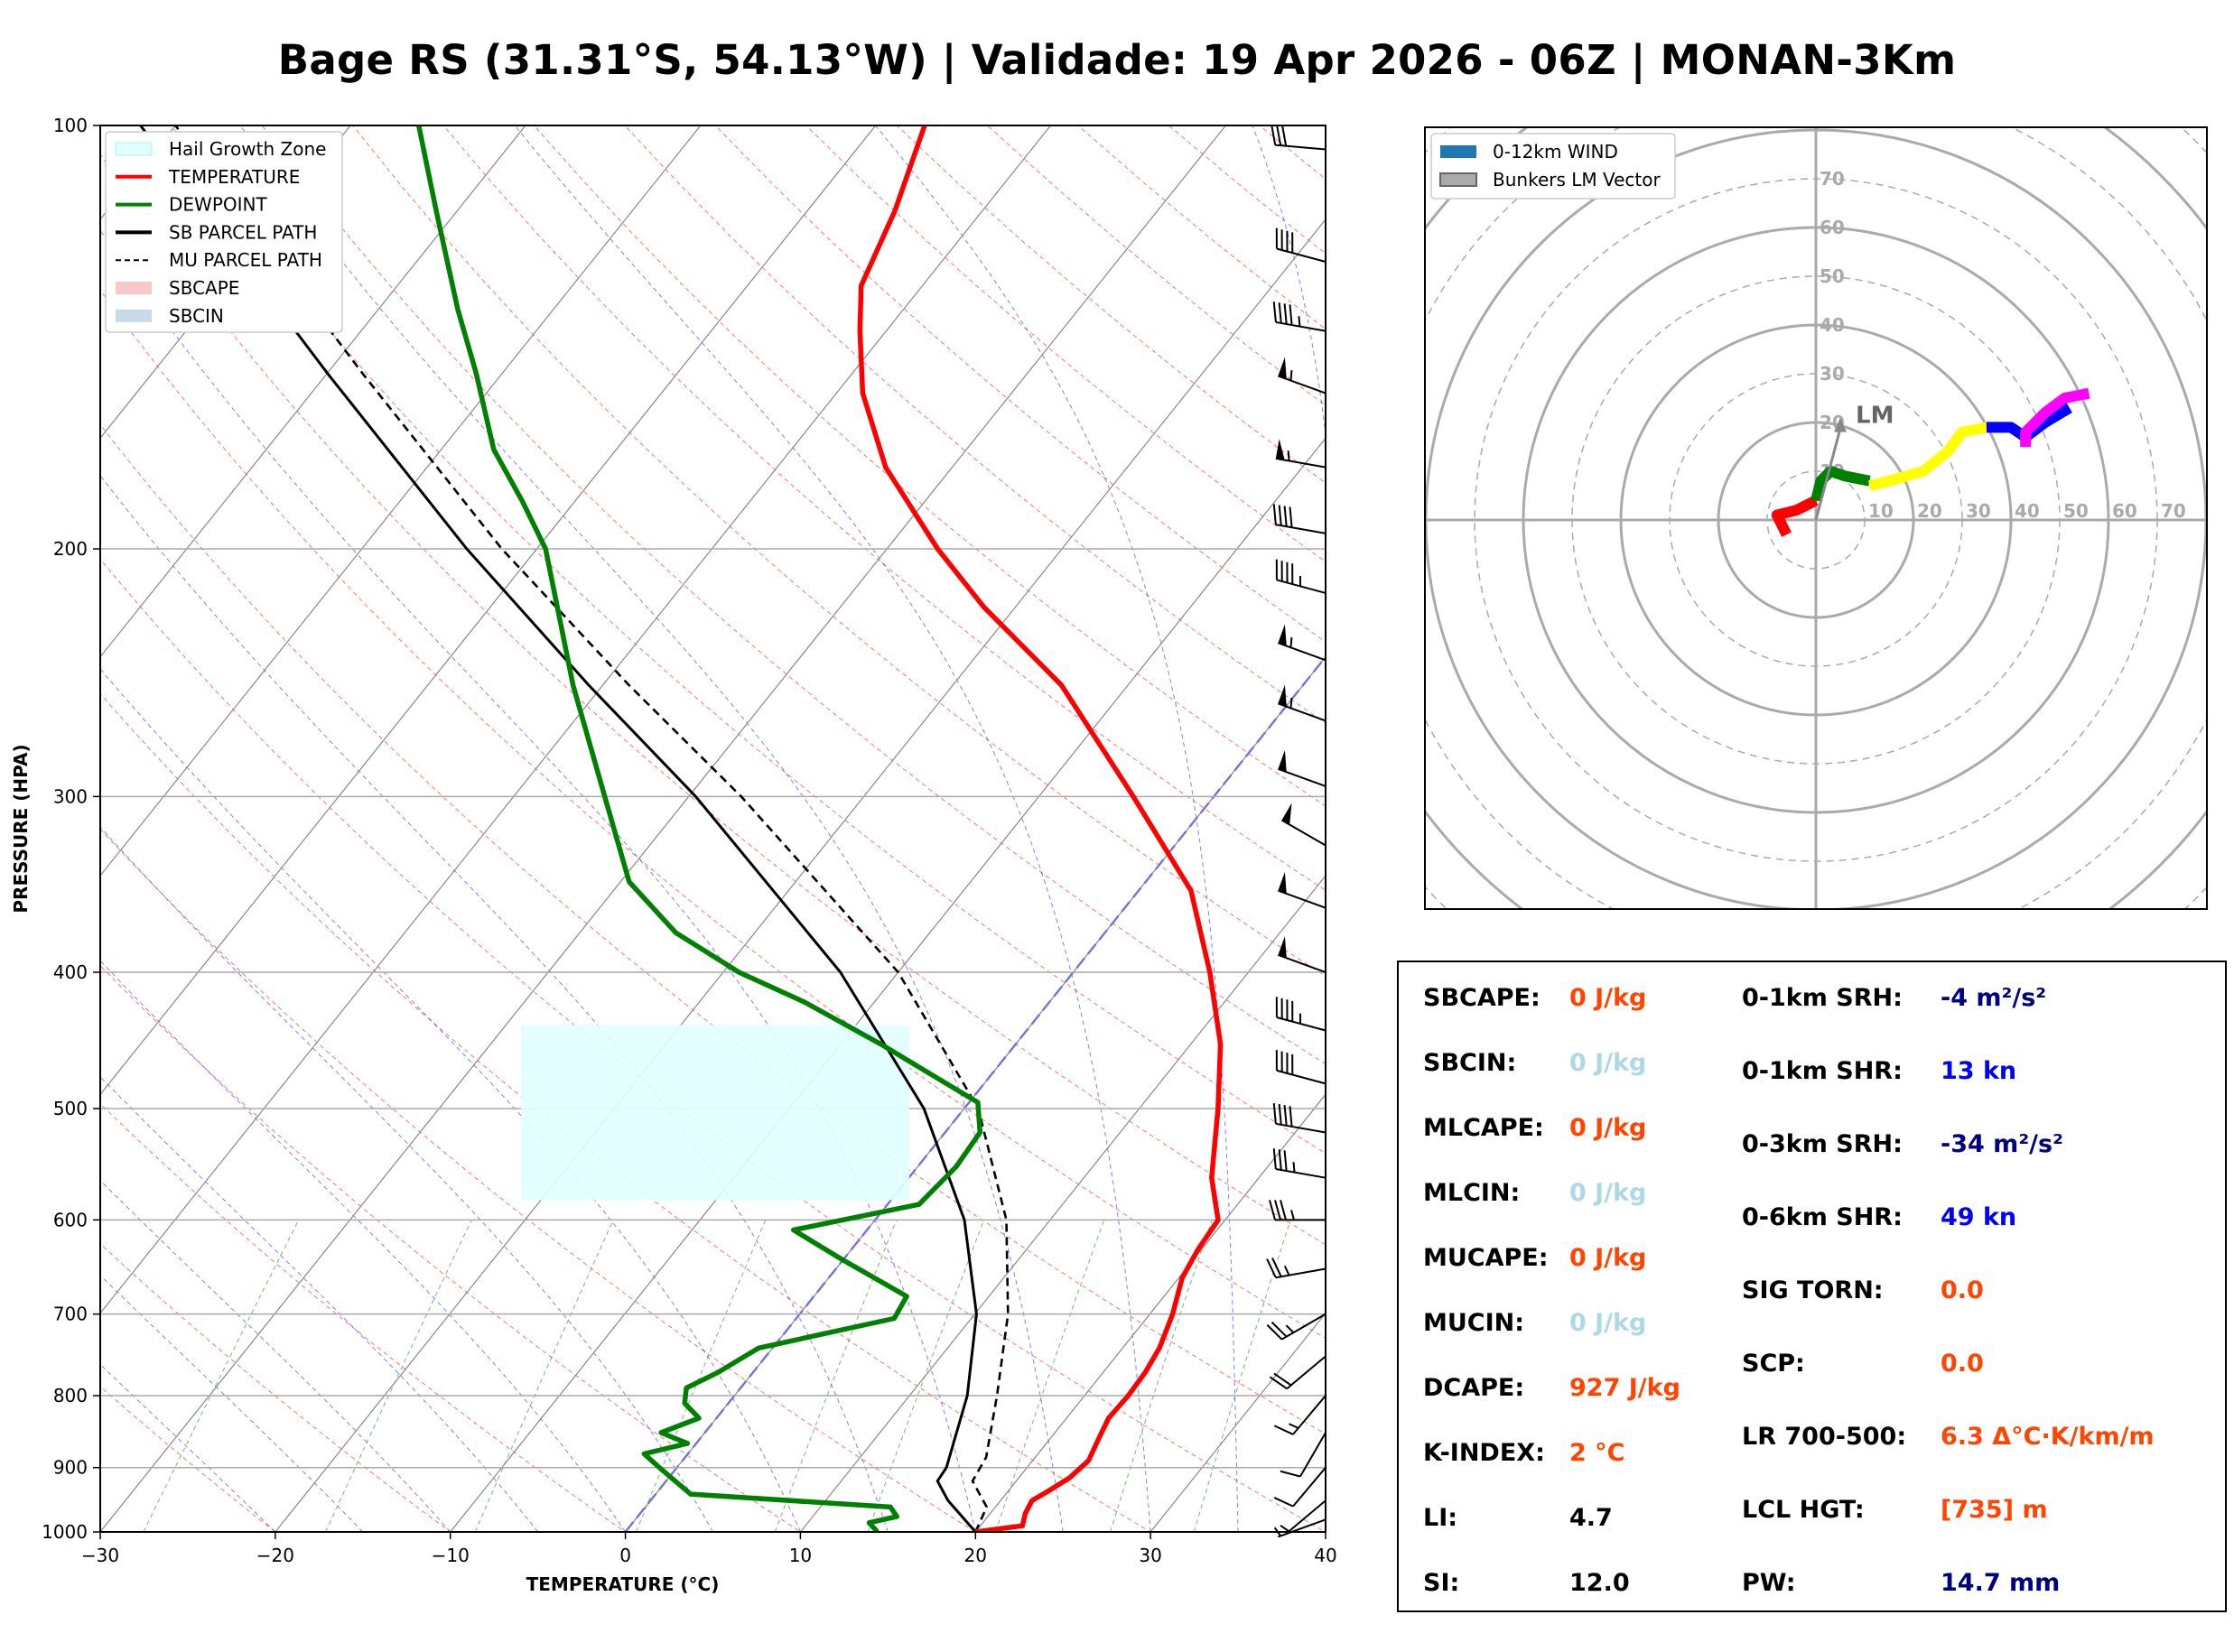  What do you see at coordinates (1553, 166) in the screenshot?
I see `hodograph-legend: 0-12km WIND Bunkers LM Vector` at bounding box center [1553, 166].